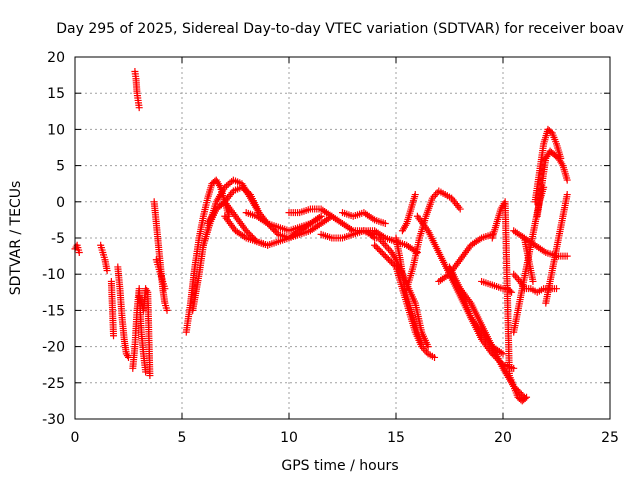 The width and height of the screenshot is (640, 480). What do you see at coordinates (289, 438) in the screenshot?
I see `x-tick-label: 10` at bounding box center [289, 438].